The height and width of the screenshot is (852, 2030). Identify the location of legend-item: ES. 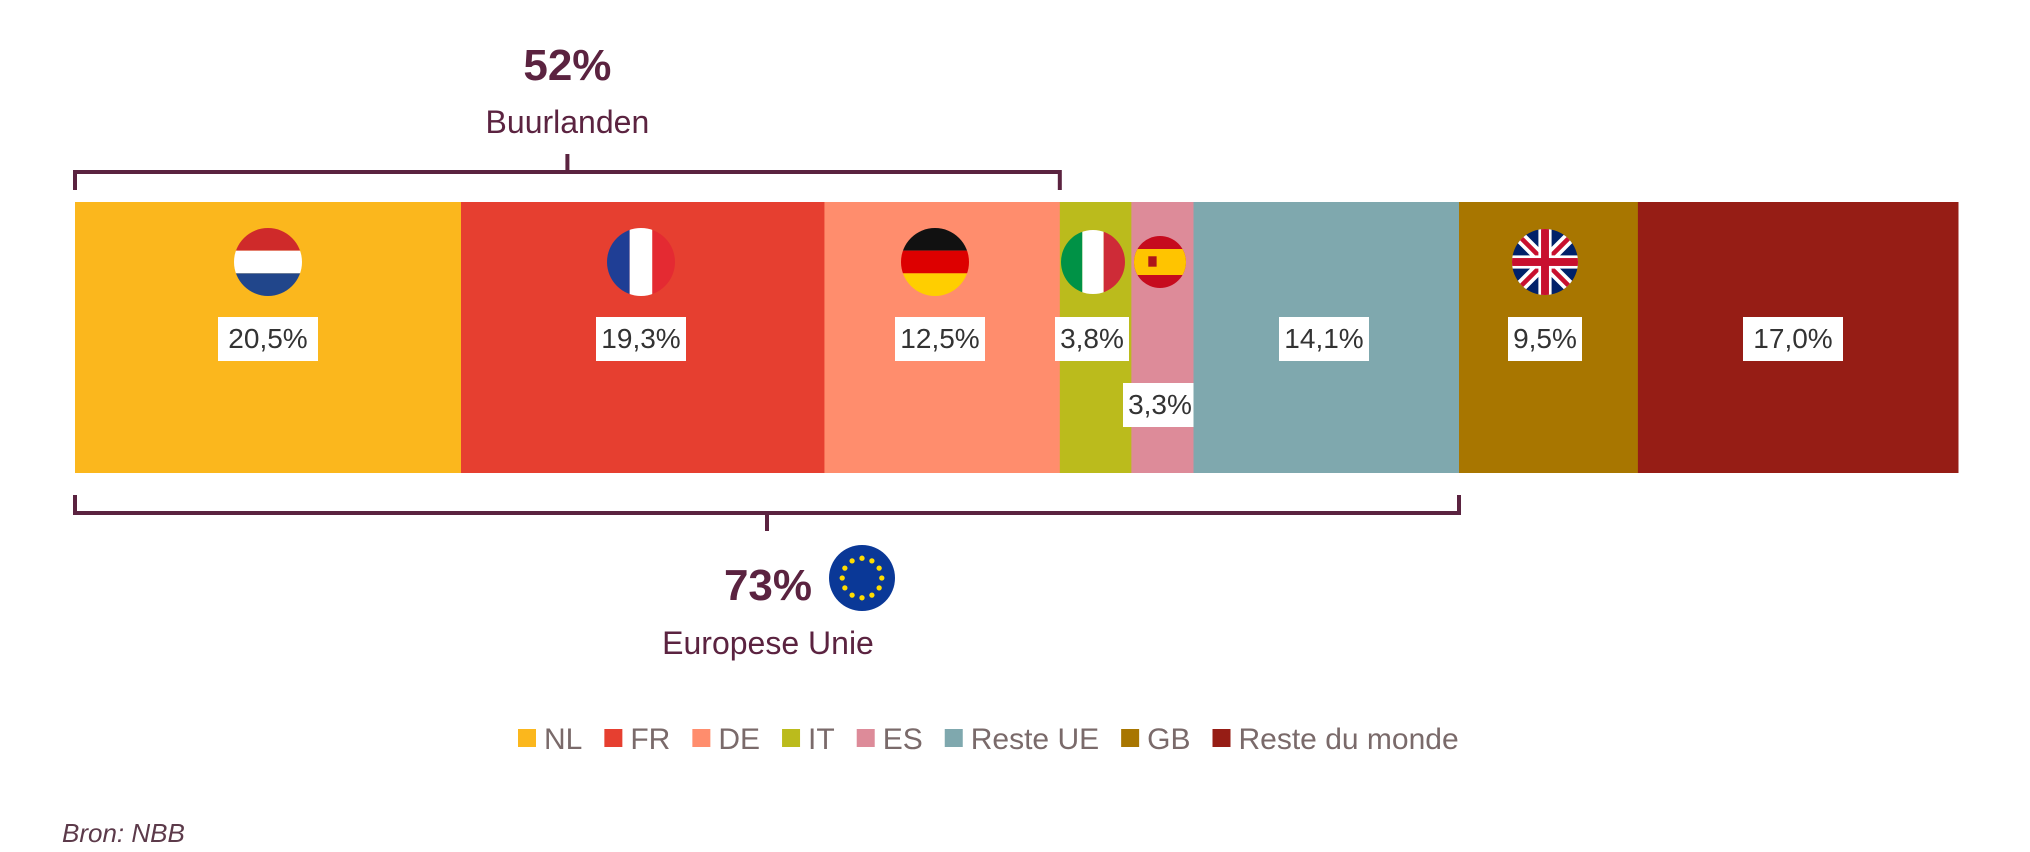
(889, 739).